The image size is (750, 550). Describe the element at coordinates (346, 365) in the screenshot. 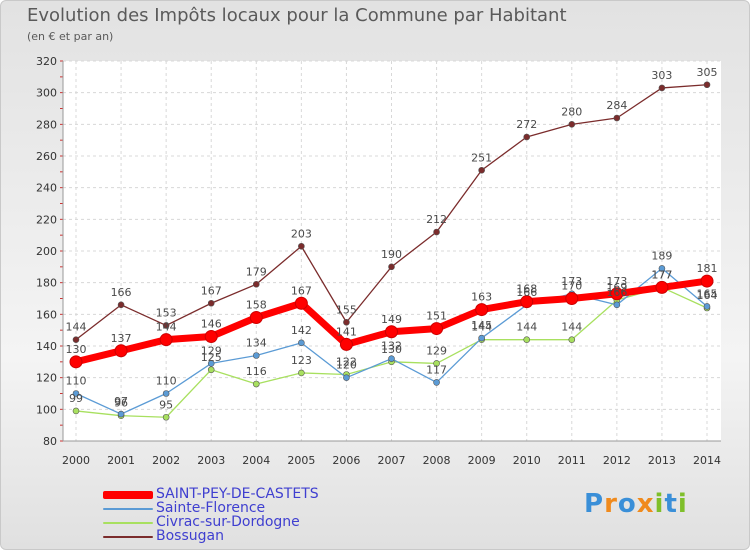

I see `data-label-sainte-florence: 120` at that location.